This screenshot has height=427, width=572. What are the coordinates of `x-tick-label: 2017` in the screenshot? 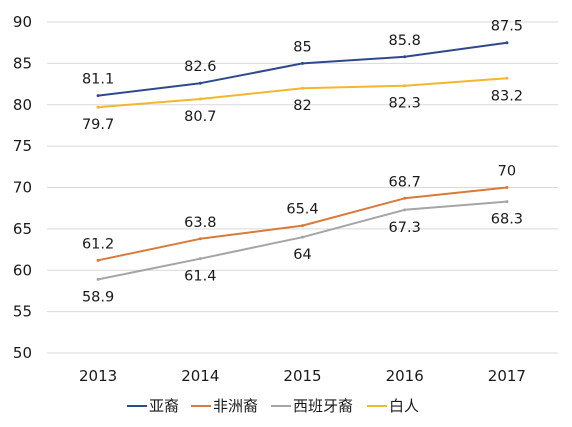 It's located at (507, 376).